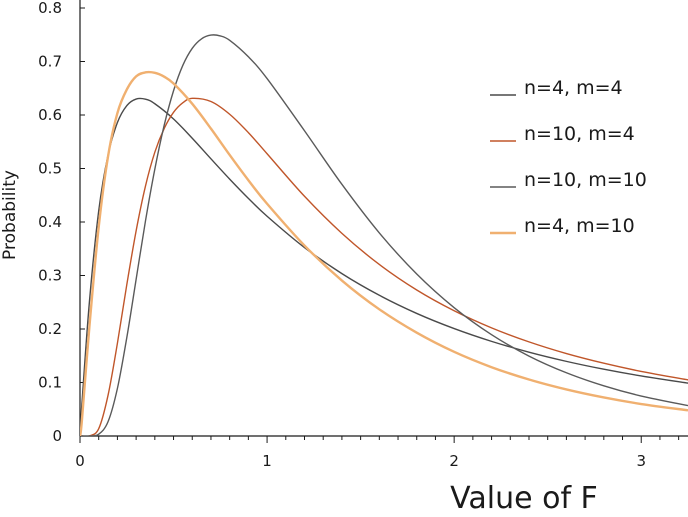 This screenshot has height=517, width=688. I want to click on y-tick-label: 0.6, so click(50, 115).